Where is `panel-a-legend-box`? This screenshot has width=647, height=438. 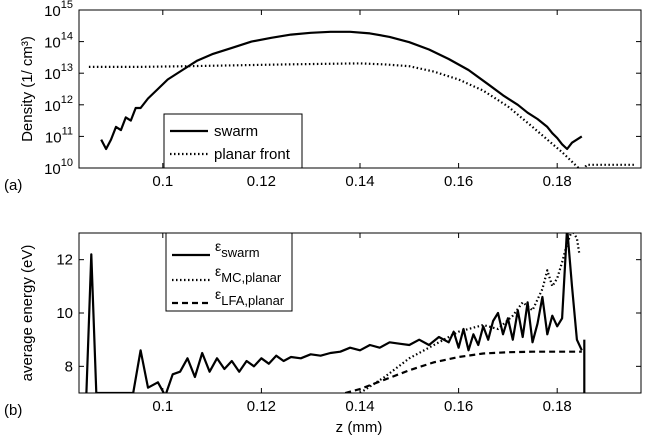 panel-a-legend-box is located at coordinates (233, 141).